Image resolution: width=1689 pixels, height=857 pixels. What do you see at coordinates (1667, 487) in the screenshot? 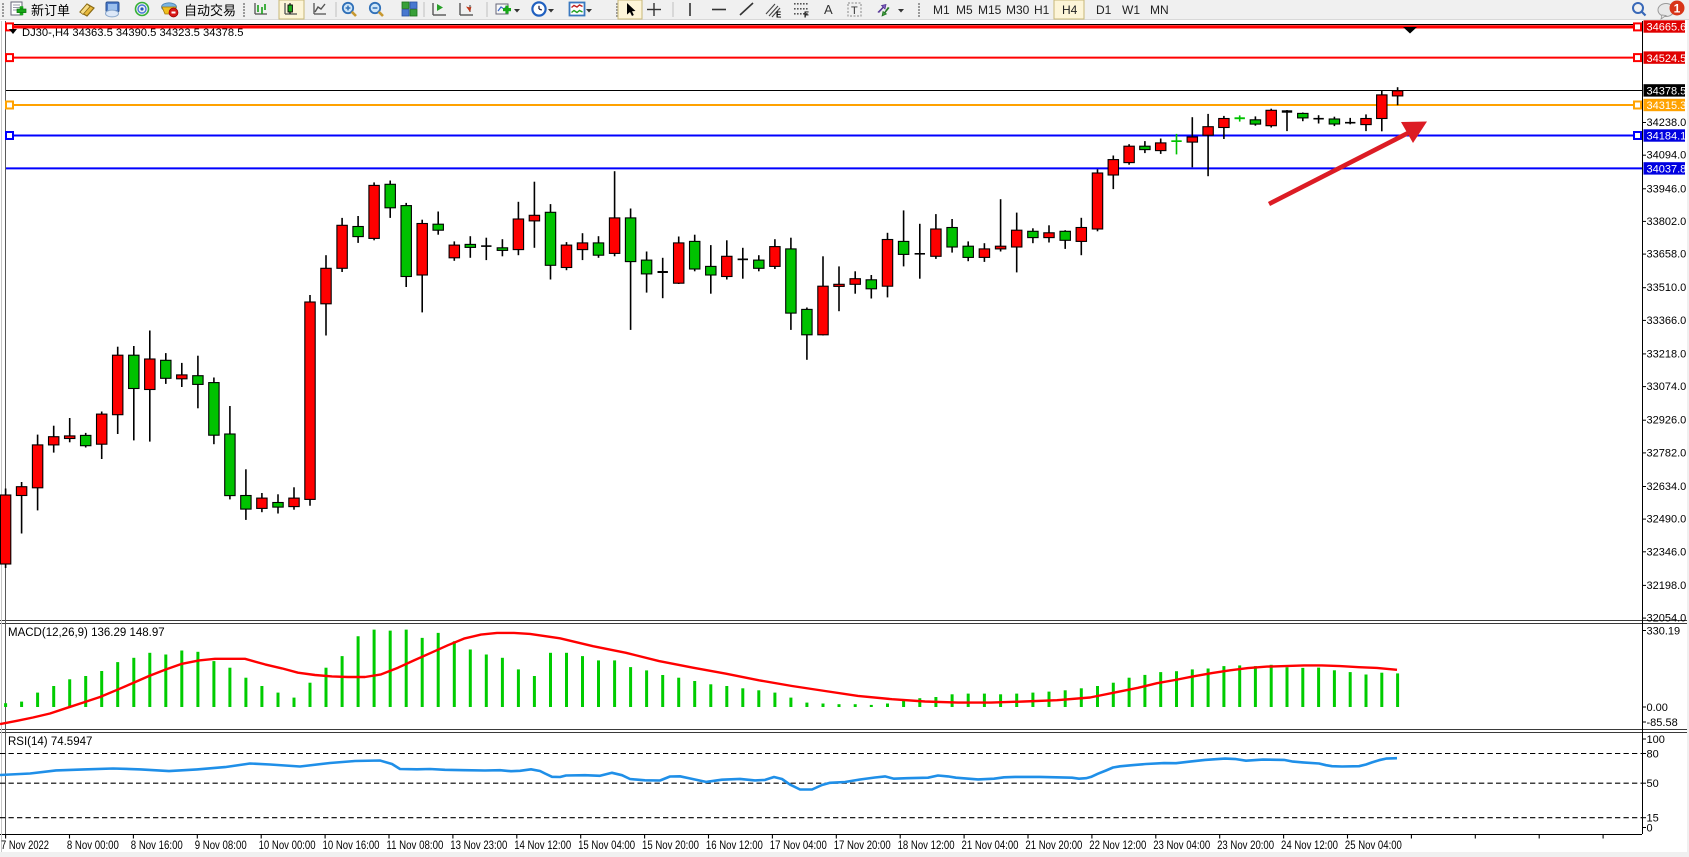
I see `svg-text: 32634.0` at bounding box center [1667, 487].